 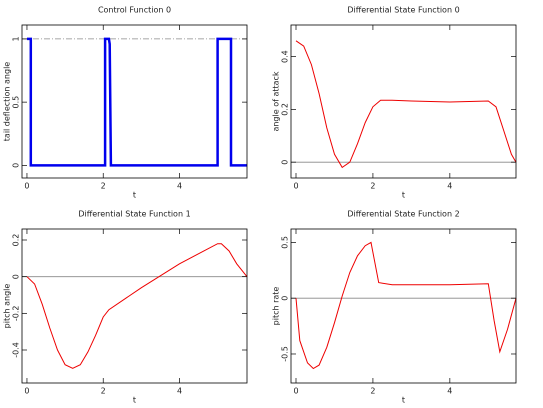 What do you see at coordinates (16, 314) in the screenshot?
I see `y-tick-label: -0.2` at bounding box center [16, 314].